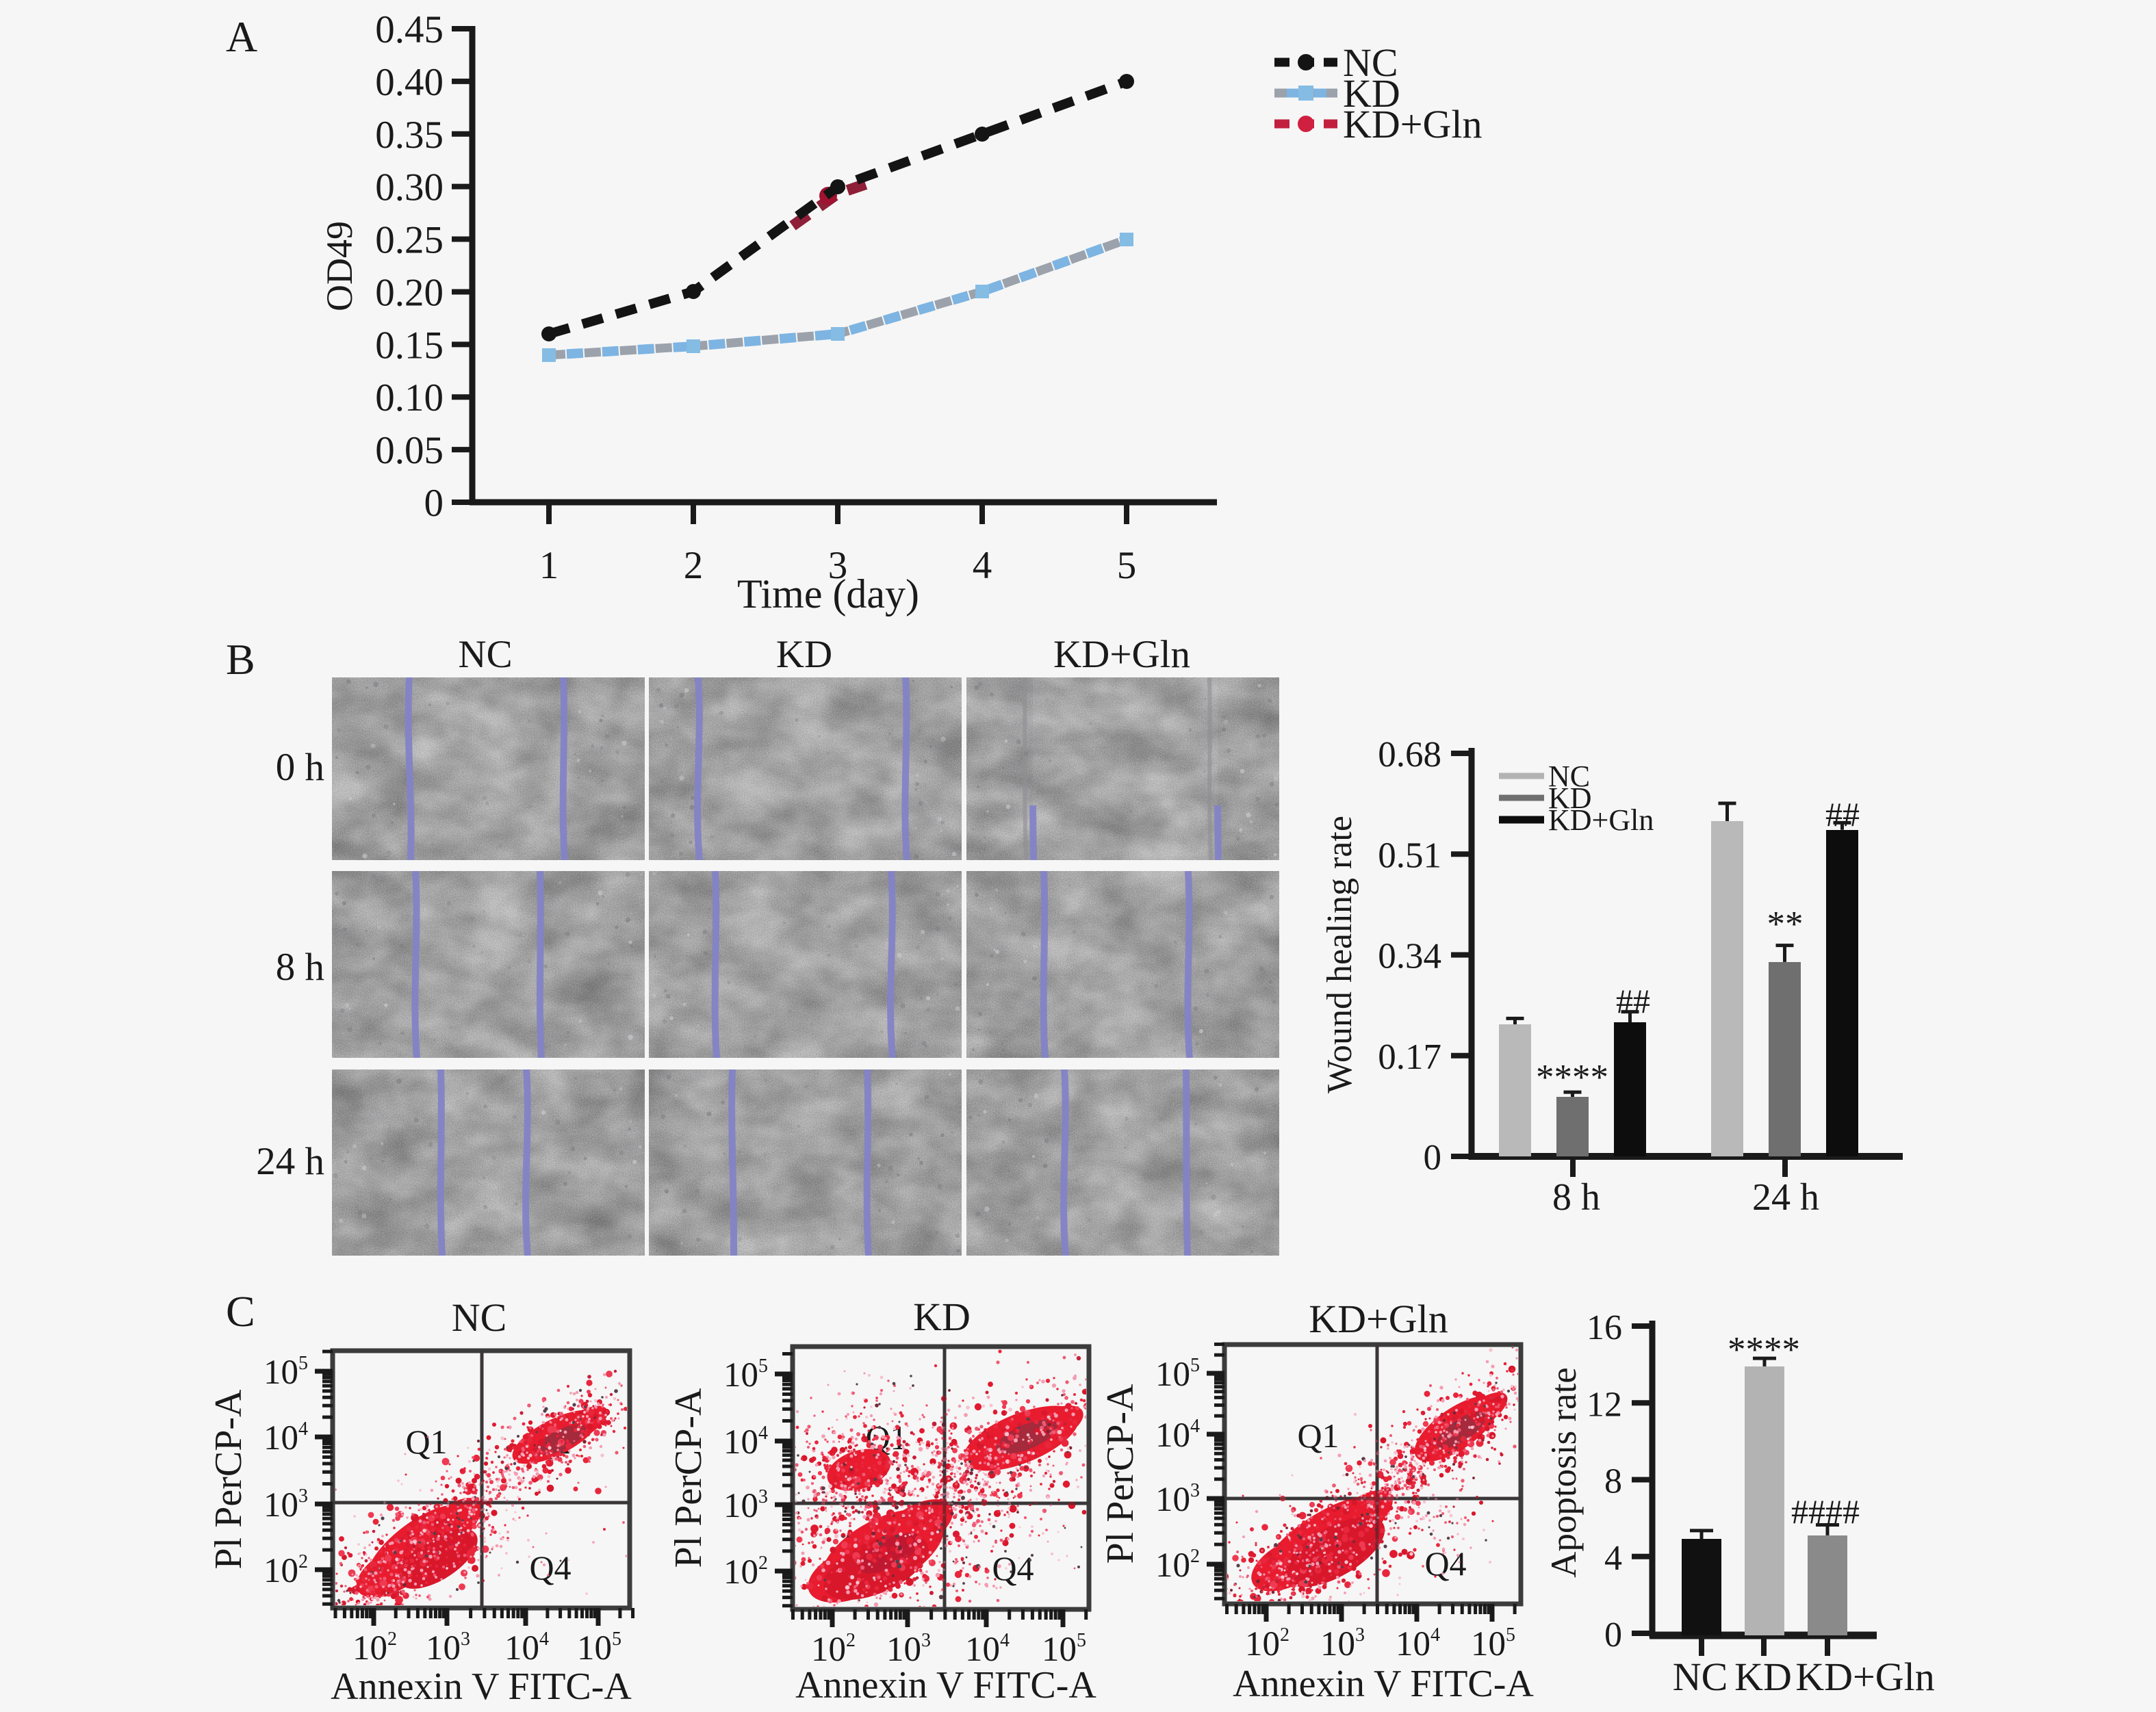  Describe the element at coordinates (1339, 954) in the screenshot. I see `svg-text: Wound healing rate` at that location.